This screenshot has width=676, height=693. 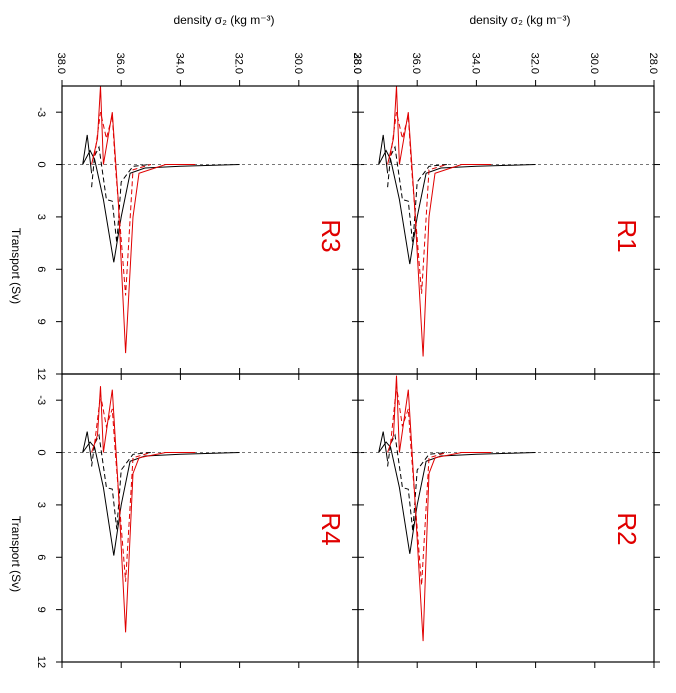 What do you see at coordinates (627, 235) in the screenshot?
I see `panel-label: R1` at bounding box center [627, 235].